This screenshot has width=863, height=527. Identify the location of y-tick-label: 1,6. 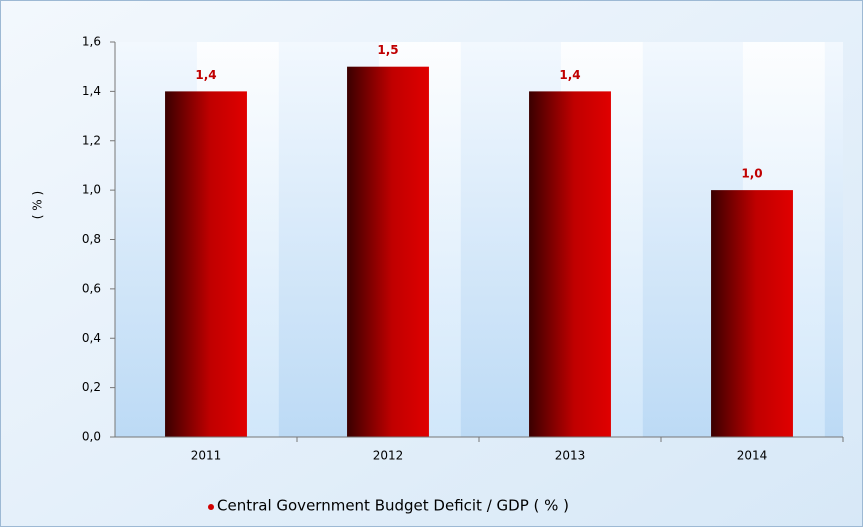
(91, 42).